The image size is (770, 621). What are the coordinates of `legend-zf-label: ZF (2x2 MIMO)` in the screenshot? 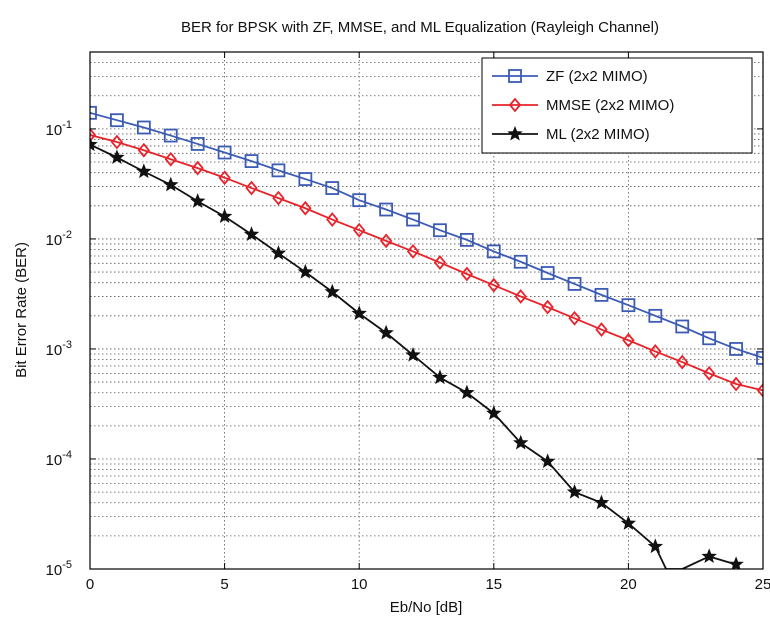 It's located at (597, 76).